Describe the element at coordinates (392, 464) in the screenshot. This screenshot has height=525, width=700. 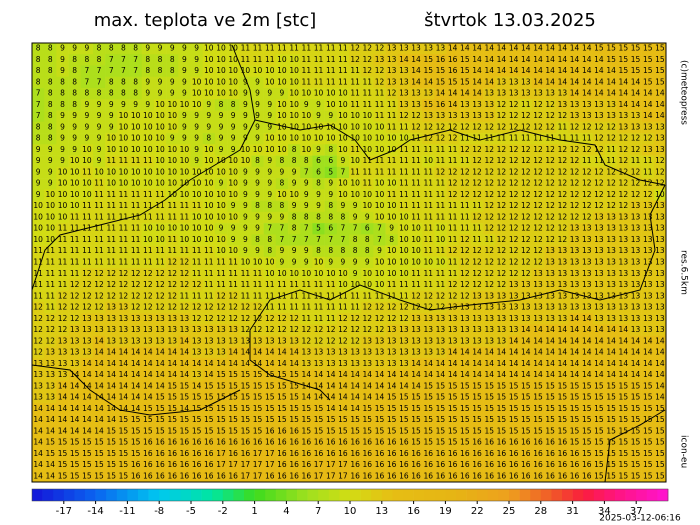
I see `cell-value: 16` at that location.